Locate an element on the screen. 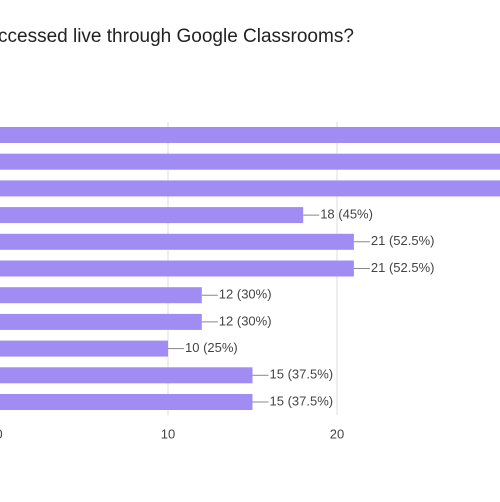 This screenshot has height=502, width=500. x-tick-label: 20 is located at coordinates (337, 433).